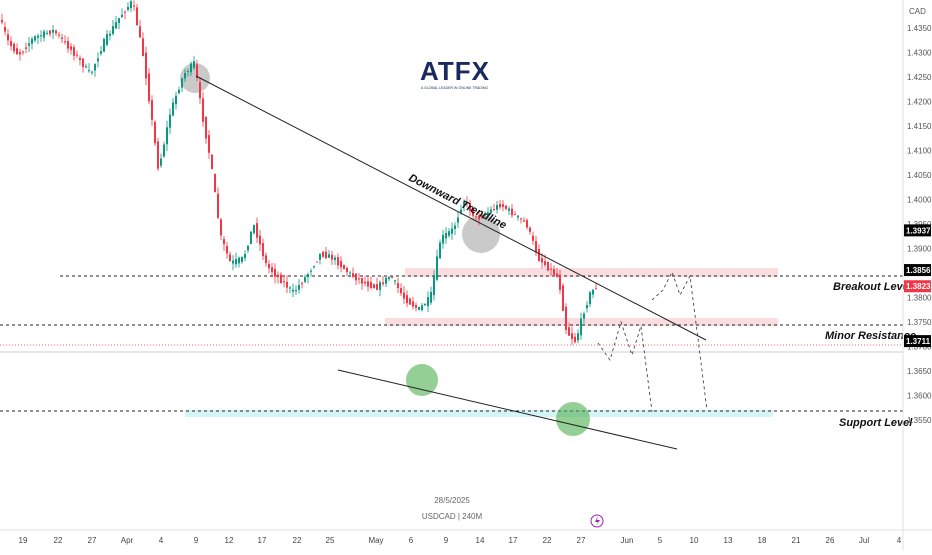 The image size is (932, 555). I want to click on y-tick-label: 1.4050, so click(919, 175).